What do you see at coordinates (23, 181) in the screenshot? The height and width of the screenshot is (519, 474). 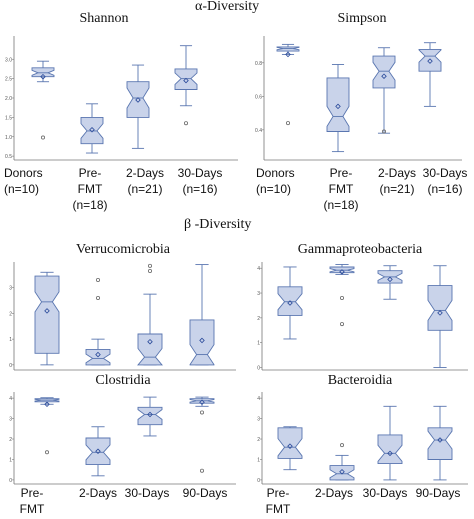 I see `alpha-group-label-donors: Donors (n=10)` at bounding box center [23, 181].